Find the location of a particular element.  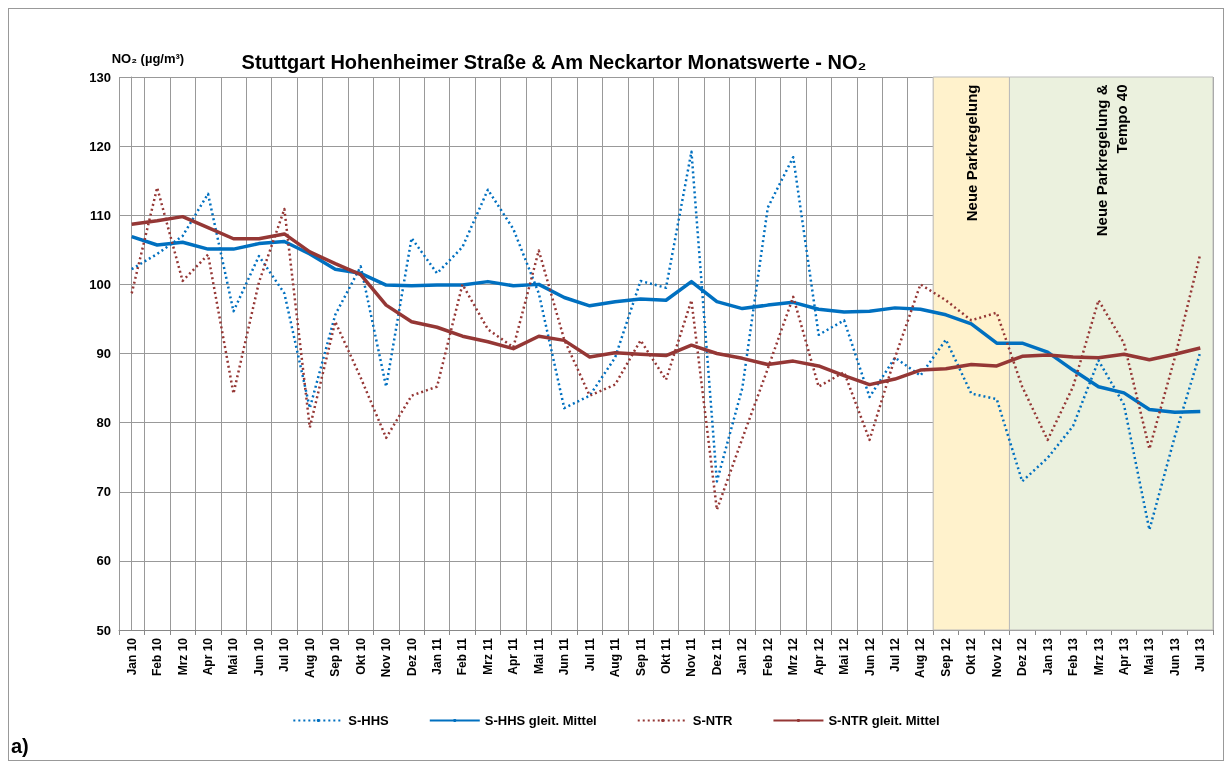

band-label: Neue Parkregelung is located at coordinates (971, 153).